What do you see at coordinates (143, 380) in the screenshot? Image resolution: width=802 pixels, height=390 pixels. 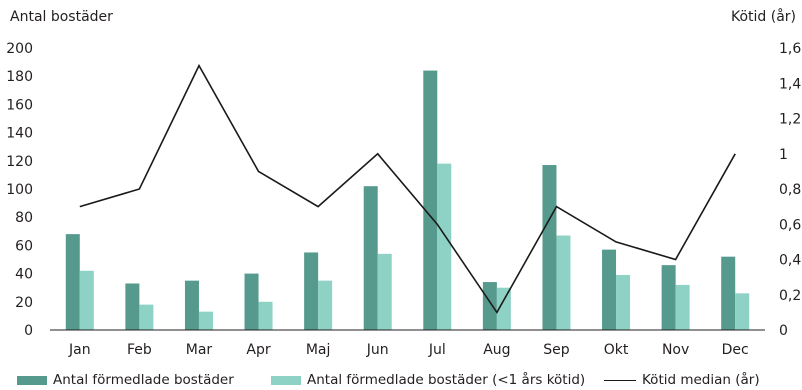 I see `legend-label-bars: Antal förmedlade bostäder` at bounding box center [143, 380].